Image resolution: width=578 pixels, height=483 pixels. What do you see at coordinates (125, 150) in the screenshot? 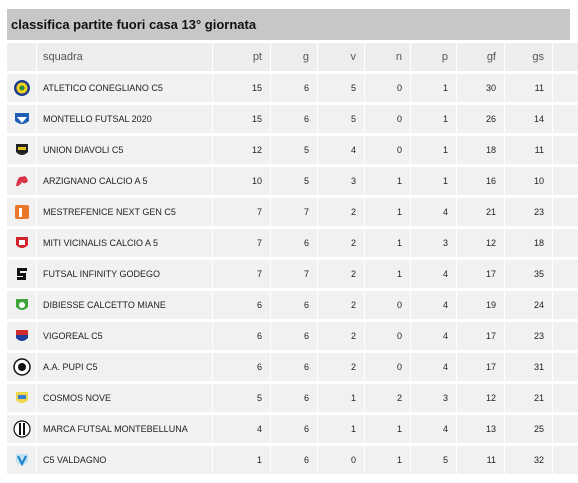
I see `team-name-cell: UNION DIAVOLI C5` at bounding box center [125, 150].